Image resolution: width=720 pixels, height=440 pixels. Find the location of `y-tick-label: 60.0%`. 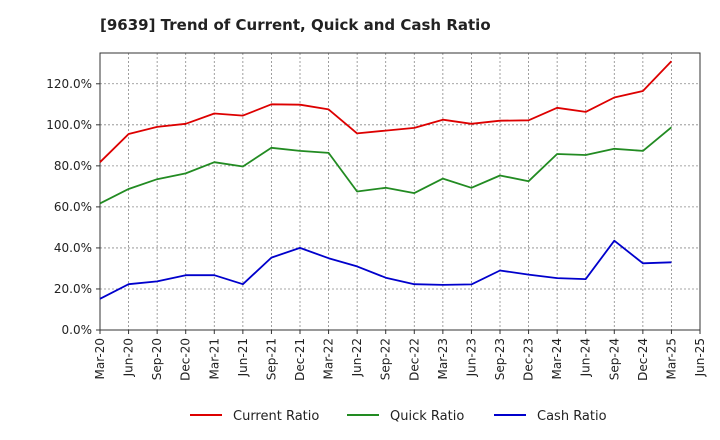

y-tick-label: 60.0% is located at coordinates (73, 207).